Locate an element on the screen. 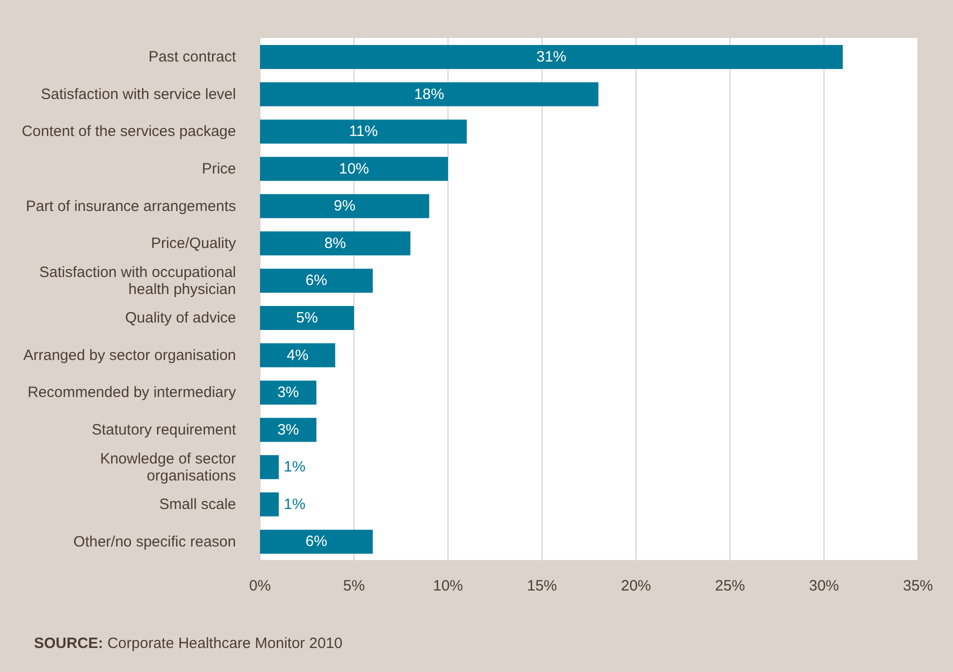 The image size is (953, 672). x-tick-label: 20% is located at coordinates (636, 586).